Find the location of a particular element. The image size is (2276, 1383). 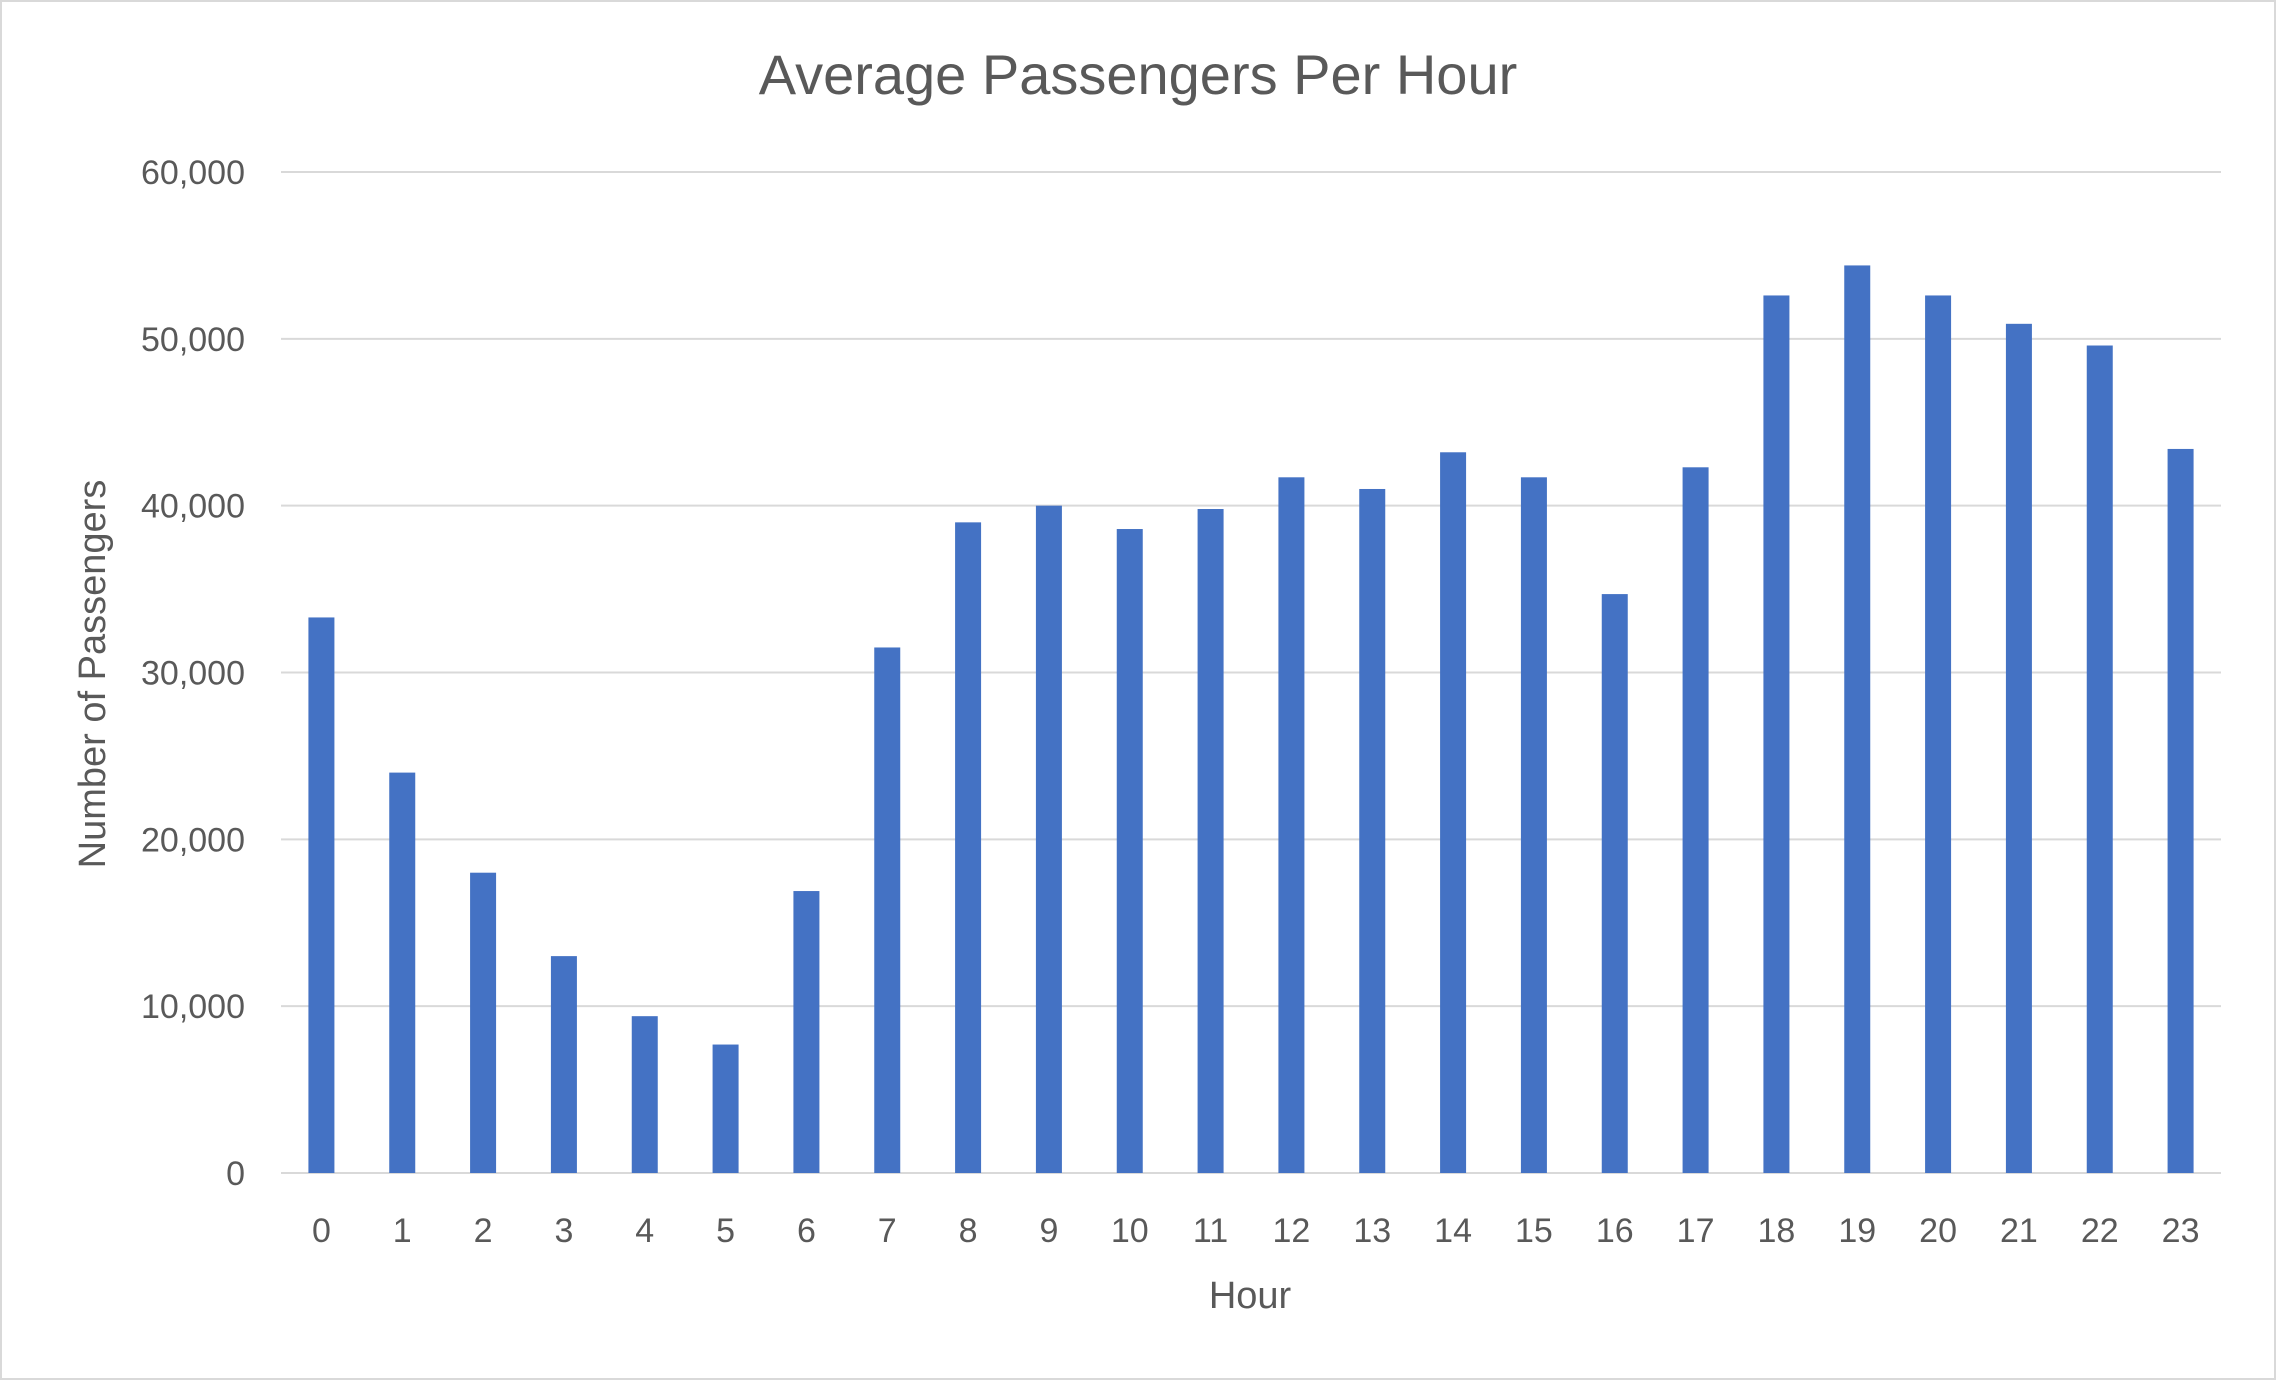

x-tick-label: 15 is located at coordinates (1534, 1231).